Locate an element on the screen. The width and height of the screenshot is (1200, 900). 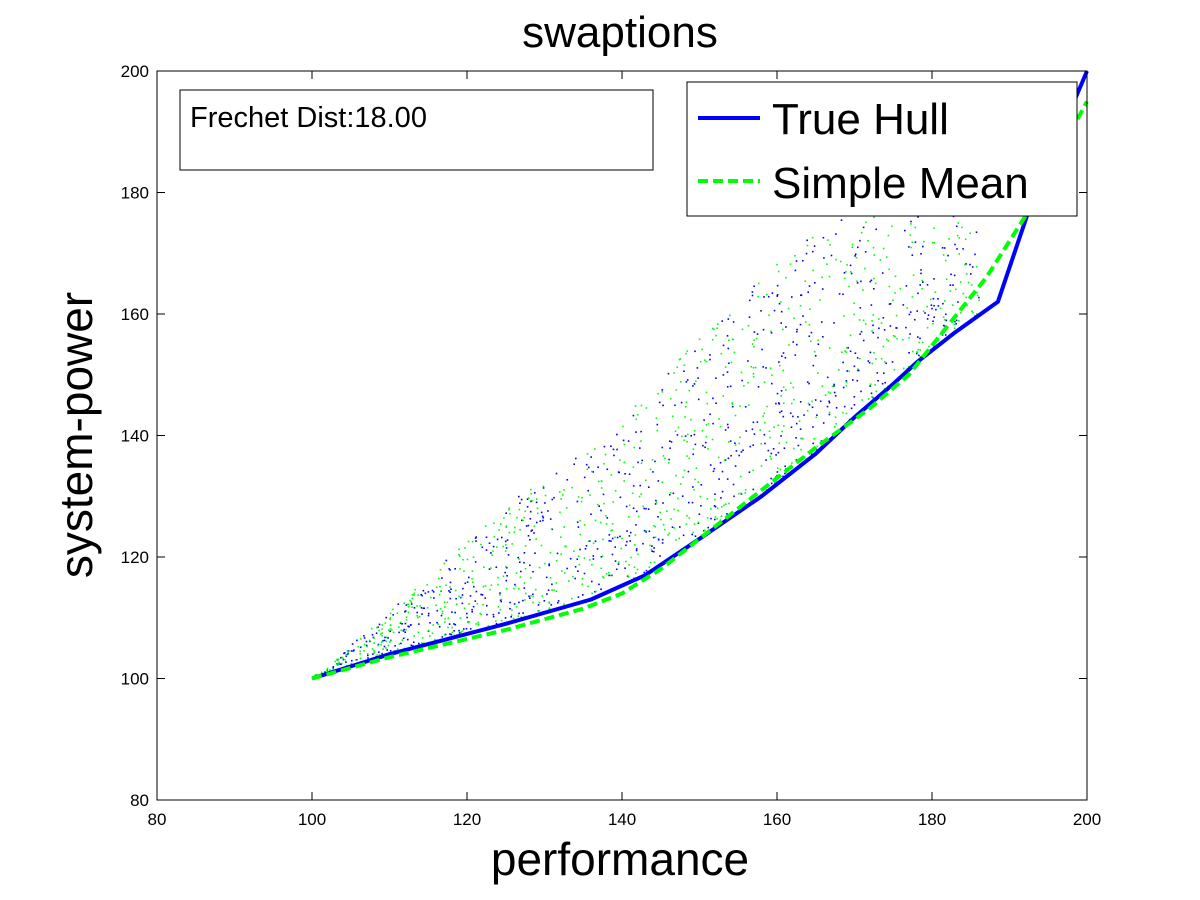
legend: True Hull Simple Mean is located at coordinates (882, 149).